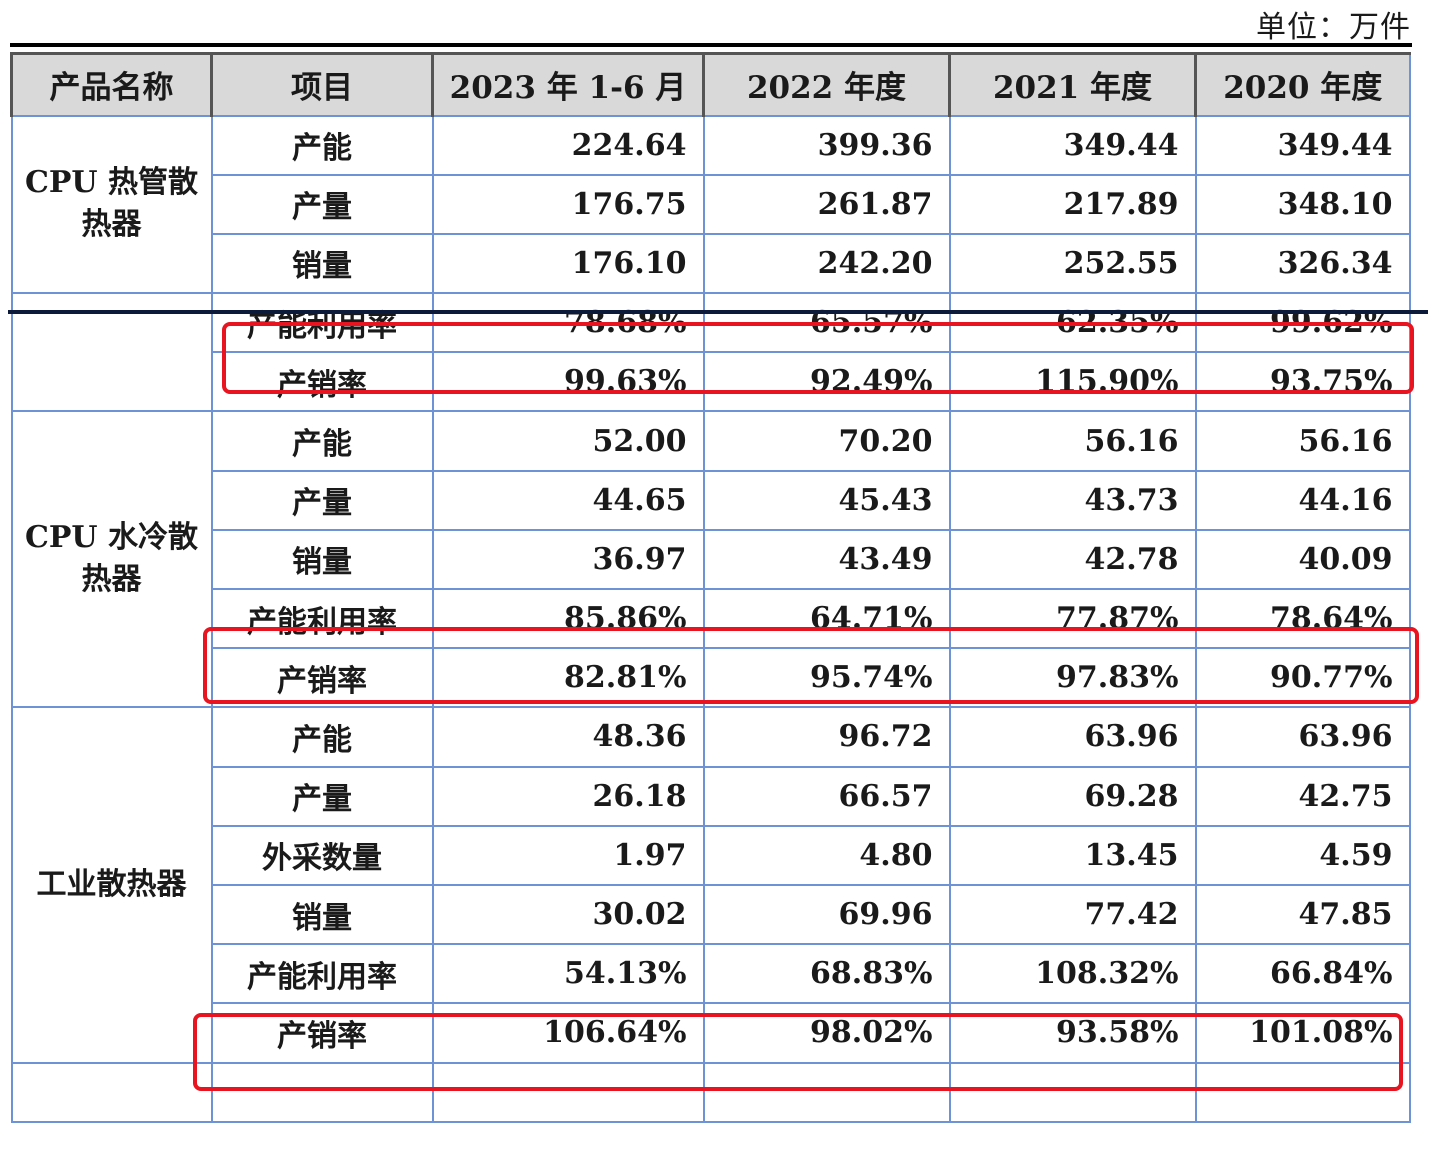 This screenshot has width=1439, height=1159. I want to click on header-cell: 2021 年度, so click(1072, 84).